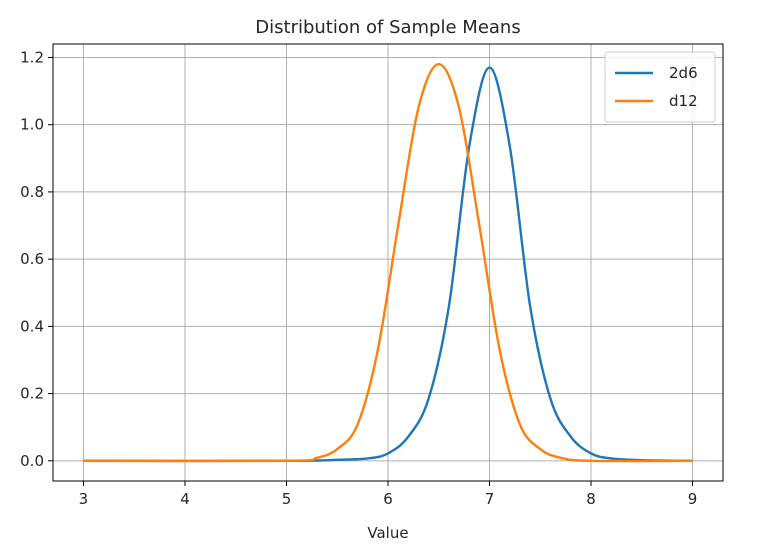  What do you see at coordinates (185, 499) in the screenshot?
I see `x-tick-label: 4` at bounding box center [185, 499].